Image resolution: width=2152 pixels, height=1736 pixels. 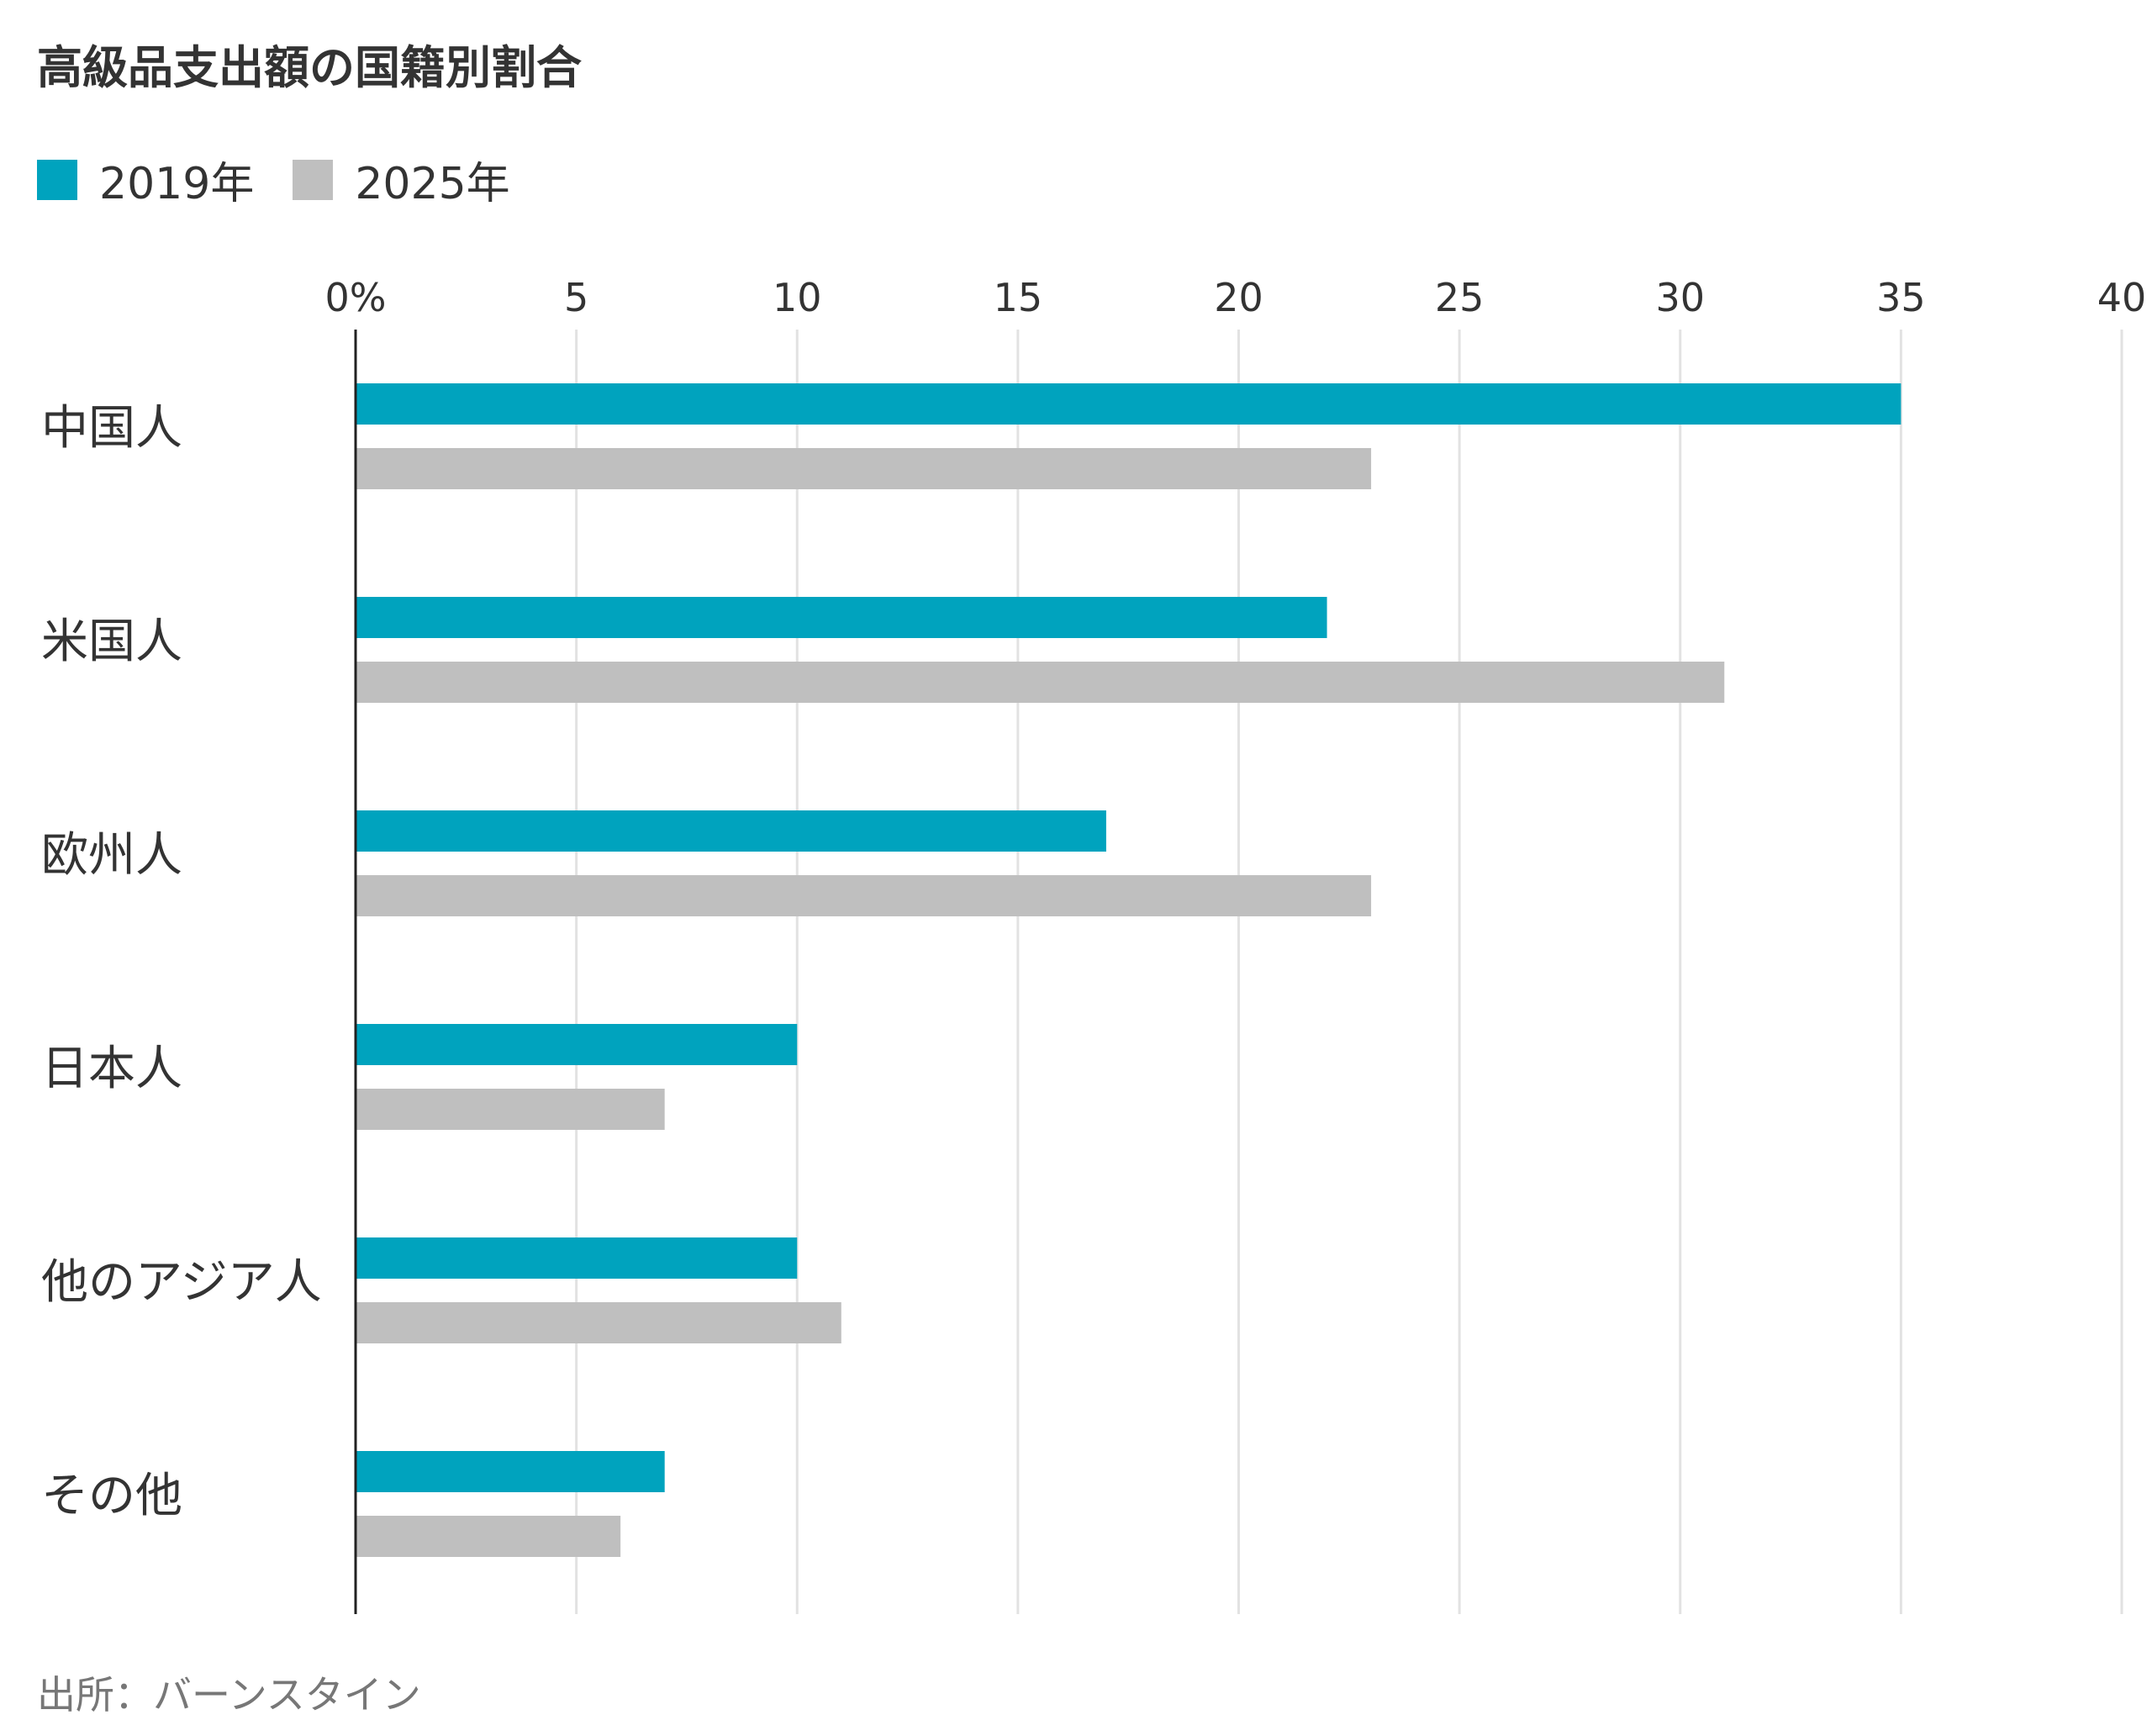 What do you see at coordinates (112, 1069) in the screenshot?
I see `category-label: 日本人` at bounding box center [112, 1069].